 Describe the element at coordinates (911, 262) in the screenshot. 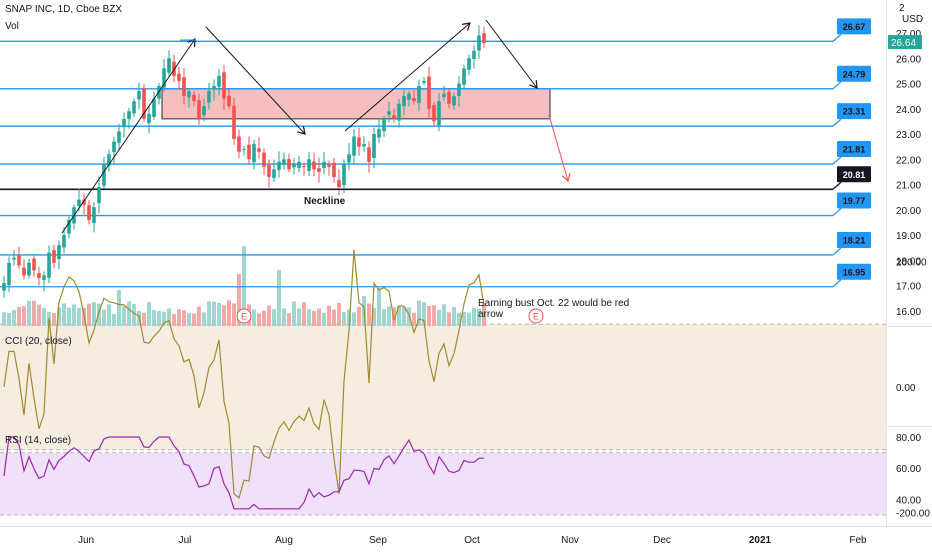

I see `cci-tick: 200.00` at that location.